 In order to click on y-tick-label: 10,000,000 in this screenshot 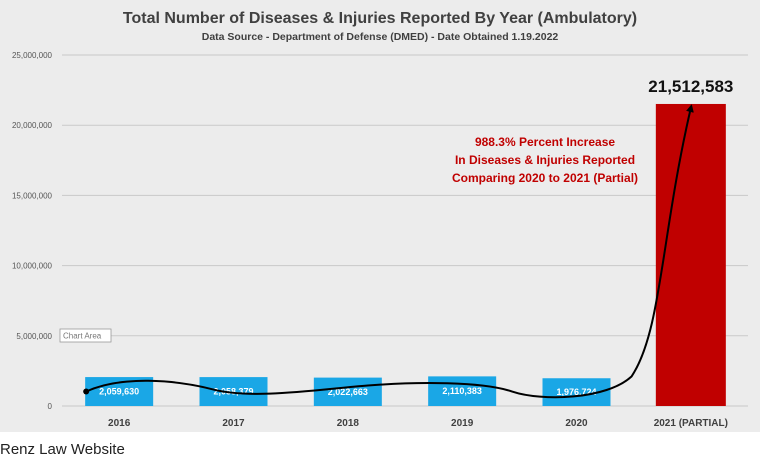, I will do `click(32, 266)`.